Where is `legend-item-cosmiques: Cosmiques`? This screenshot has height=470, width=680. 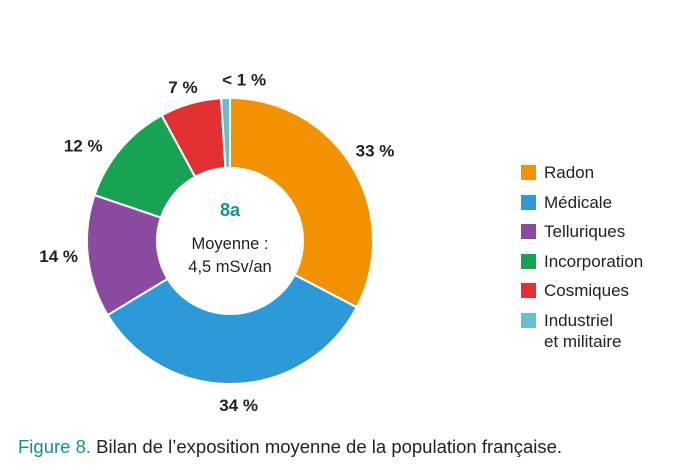 legend-item-cosmiques: Cosmiques is located at coordinates (582, 295).